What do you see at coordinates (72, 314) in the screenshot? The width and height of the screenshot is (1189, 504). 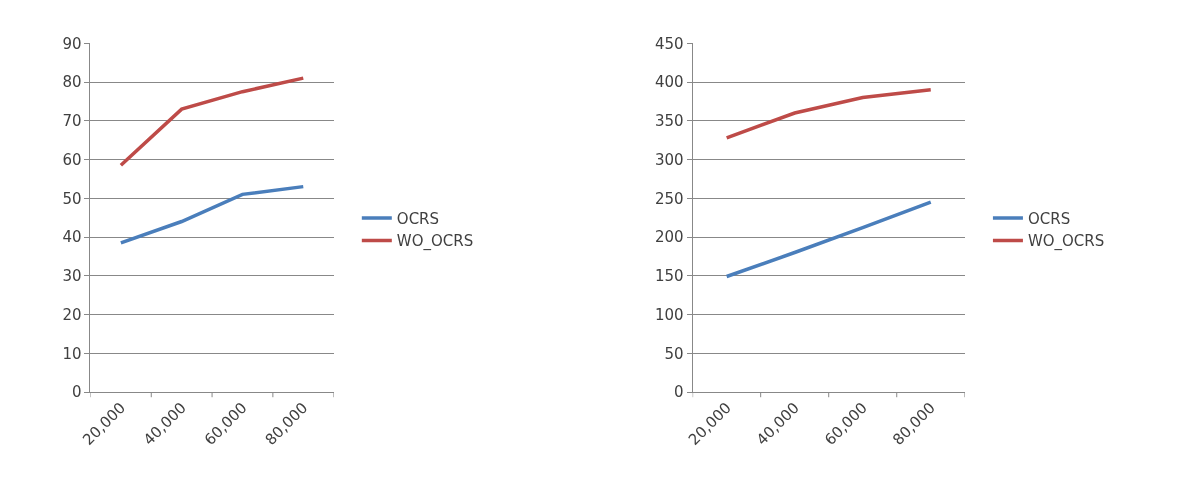 I see `y-tick-label: 20` at bounding box center [72, 314].